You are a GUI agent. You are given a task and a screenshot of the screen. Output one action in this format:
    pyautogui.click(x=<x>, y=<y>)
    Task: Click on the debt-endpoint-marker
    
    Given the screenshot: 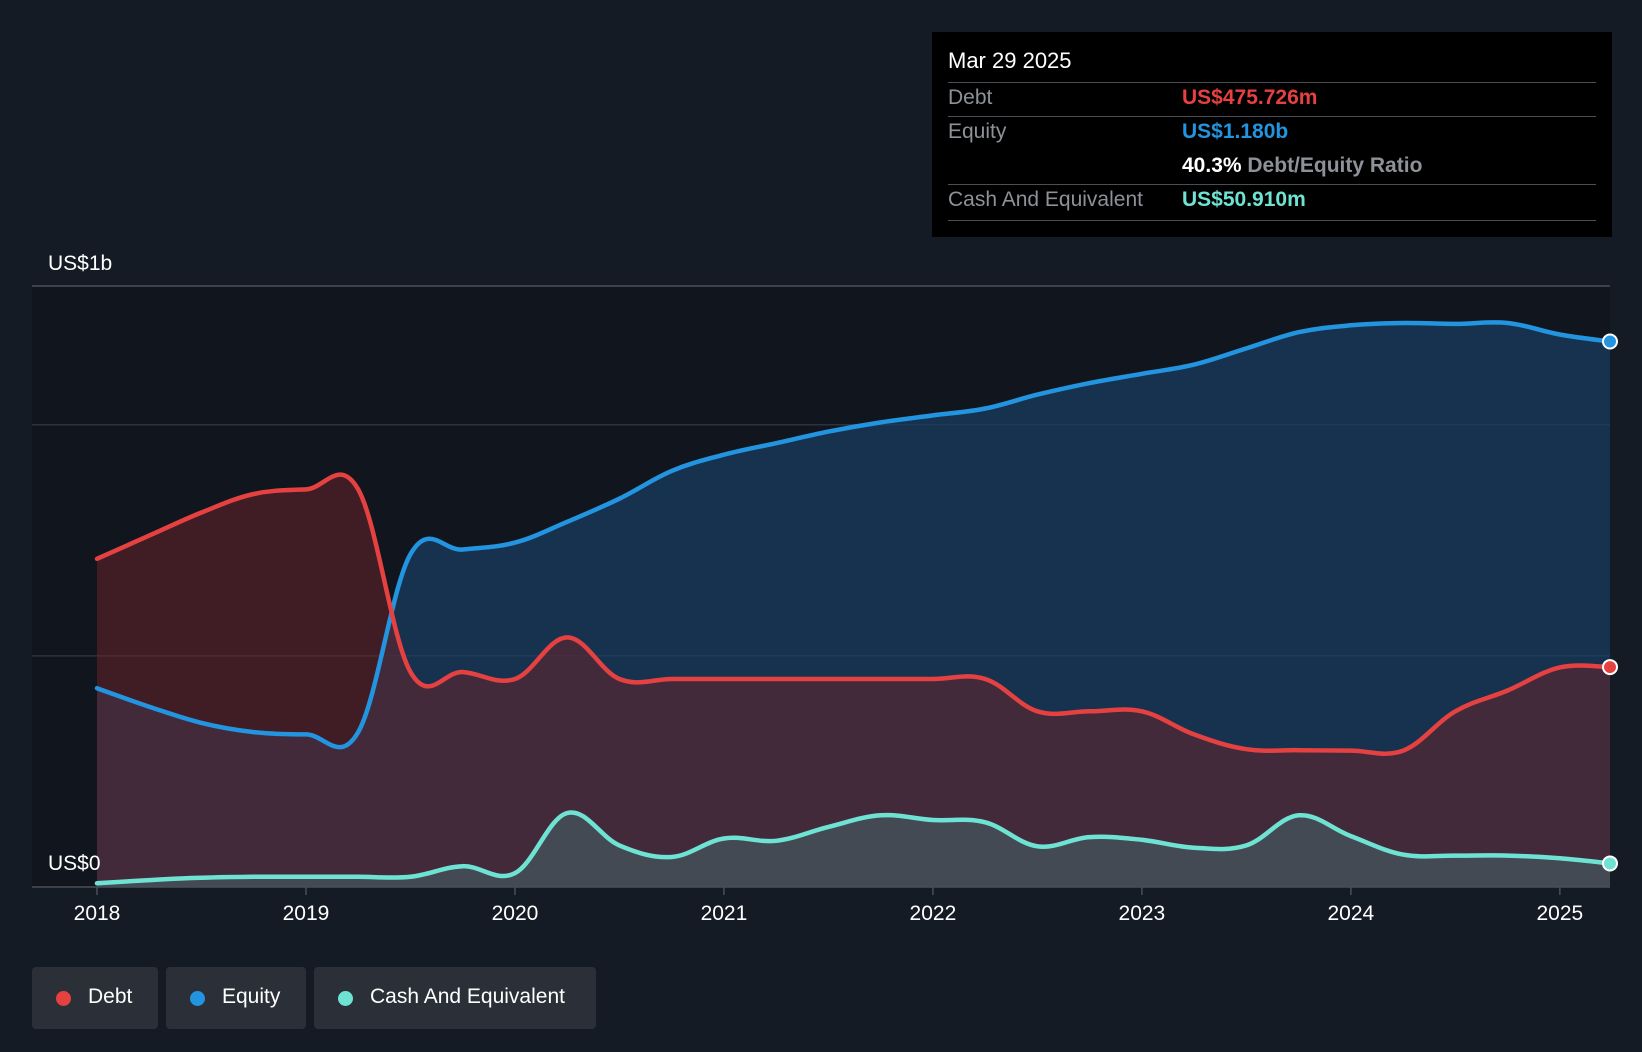 What is the action you would take?
    pyautogui.click(x=1610, y=667)
    